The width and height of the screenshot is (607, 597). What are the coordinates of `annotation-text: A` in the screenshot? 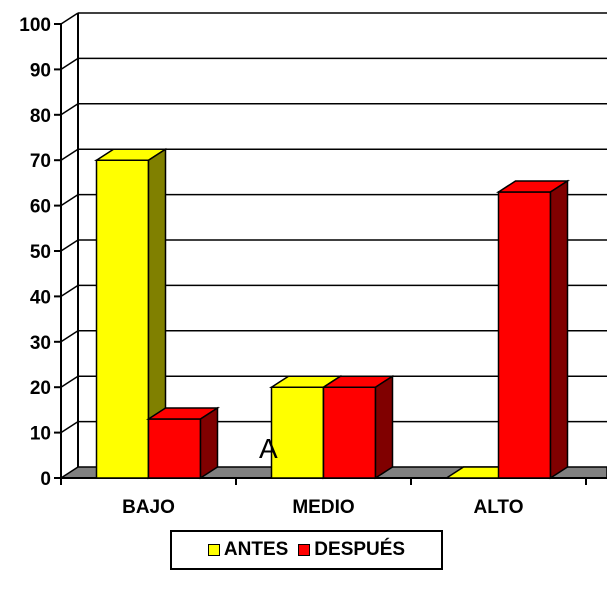 It's located at (268, 448).